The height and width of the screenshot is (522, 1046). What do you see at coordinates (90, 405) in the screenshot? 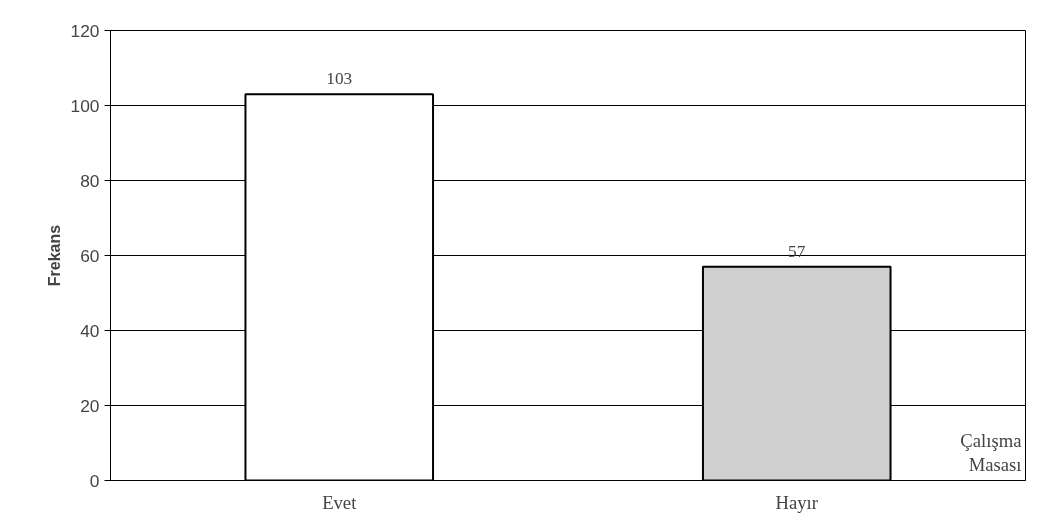
I see `y-tick-label: 20` at bounding box center [90, 405].